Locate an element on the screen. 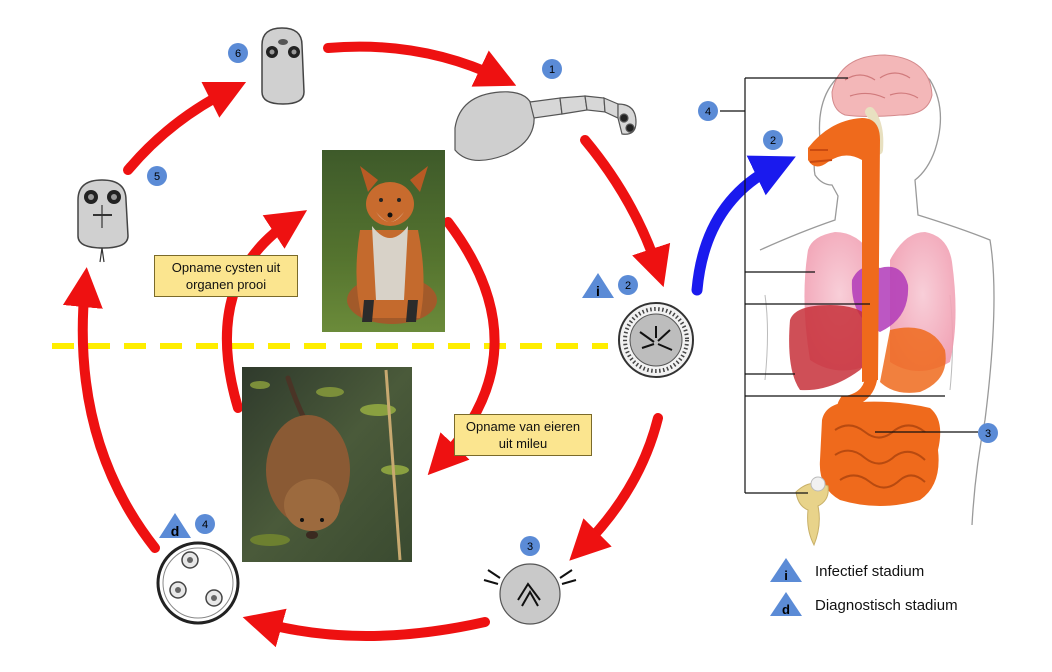 The width and height of the screenshot is (1052, 672). svg-text: 5 is located at coordinates (157, 177).